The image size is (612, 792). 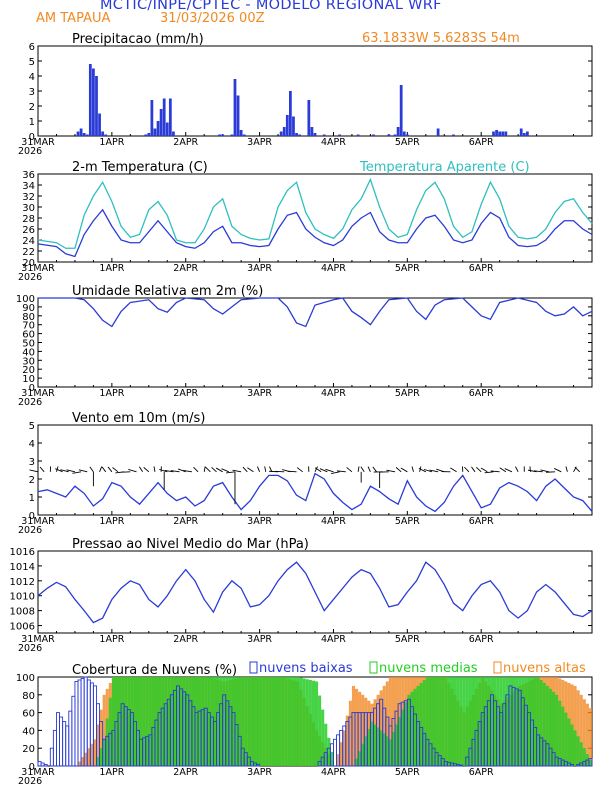 What do you see at coordinates (185, 639) in the screenshot?
I see `x-tick-label: 2APR` at bounding box center [185, 639].